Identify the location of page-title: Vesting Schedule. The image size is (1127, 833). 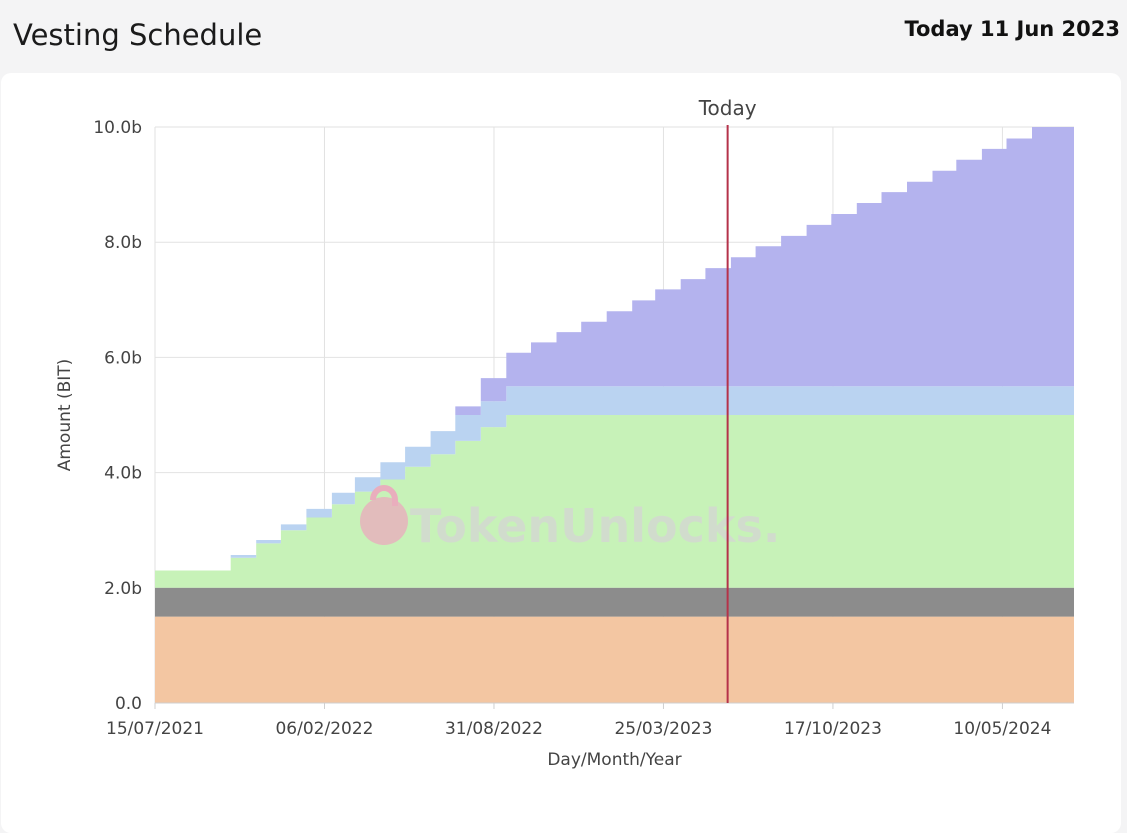
(138, 35).